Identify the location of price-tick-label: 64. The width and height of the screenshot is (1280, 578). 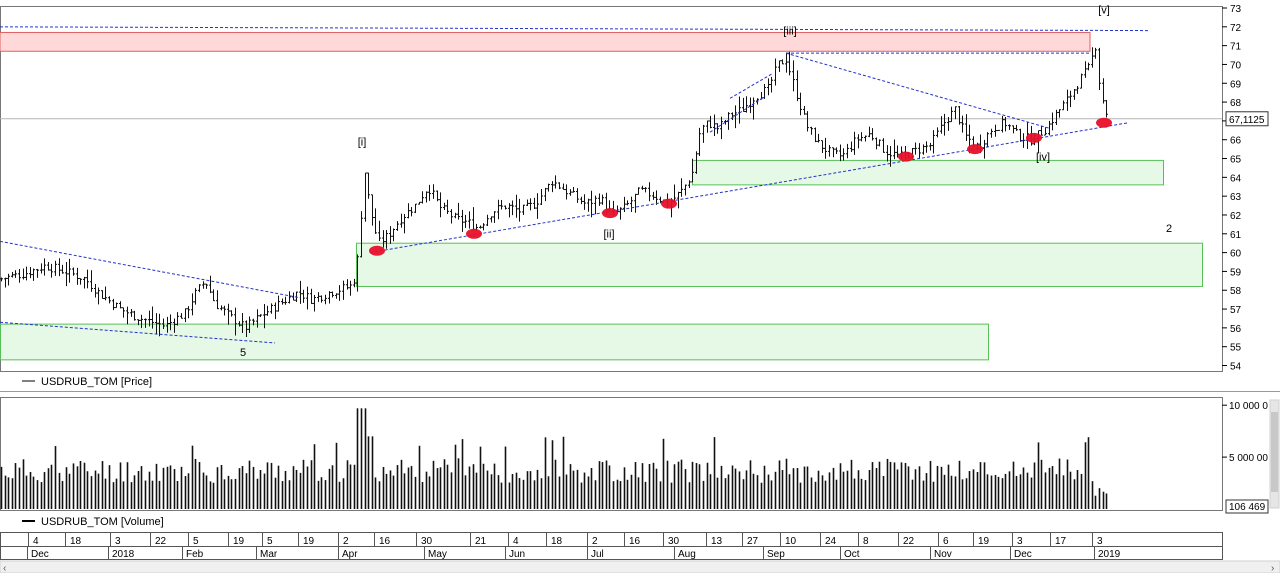
(1236, 178).